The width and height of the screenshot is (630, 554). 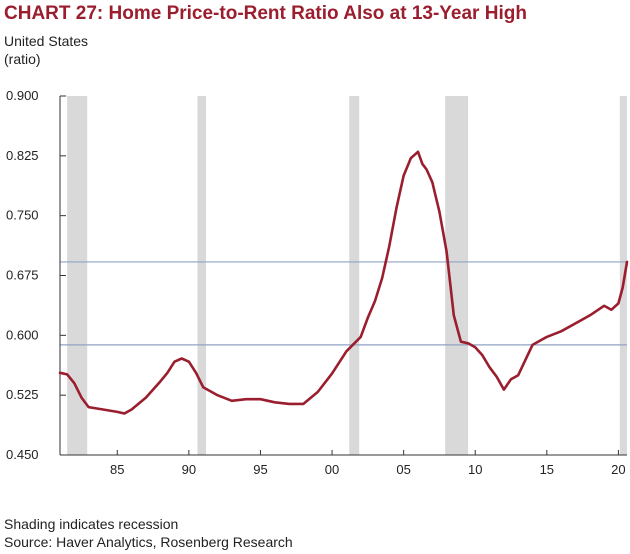 What do you see at coordinates (189, 469) in the screenshot?
I see `x-tick-label-1: 90` at bounding box center [189, 469].